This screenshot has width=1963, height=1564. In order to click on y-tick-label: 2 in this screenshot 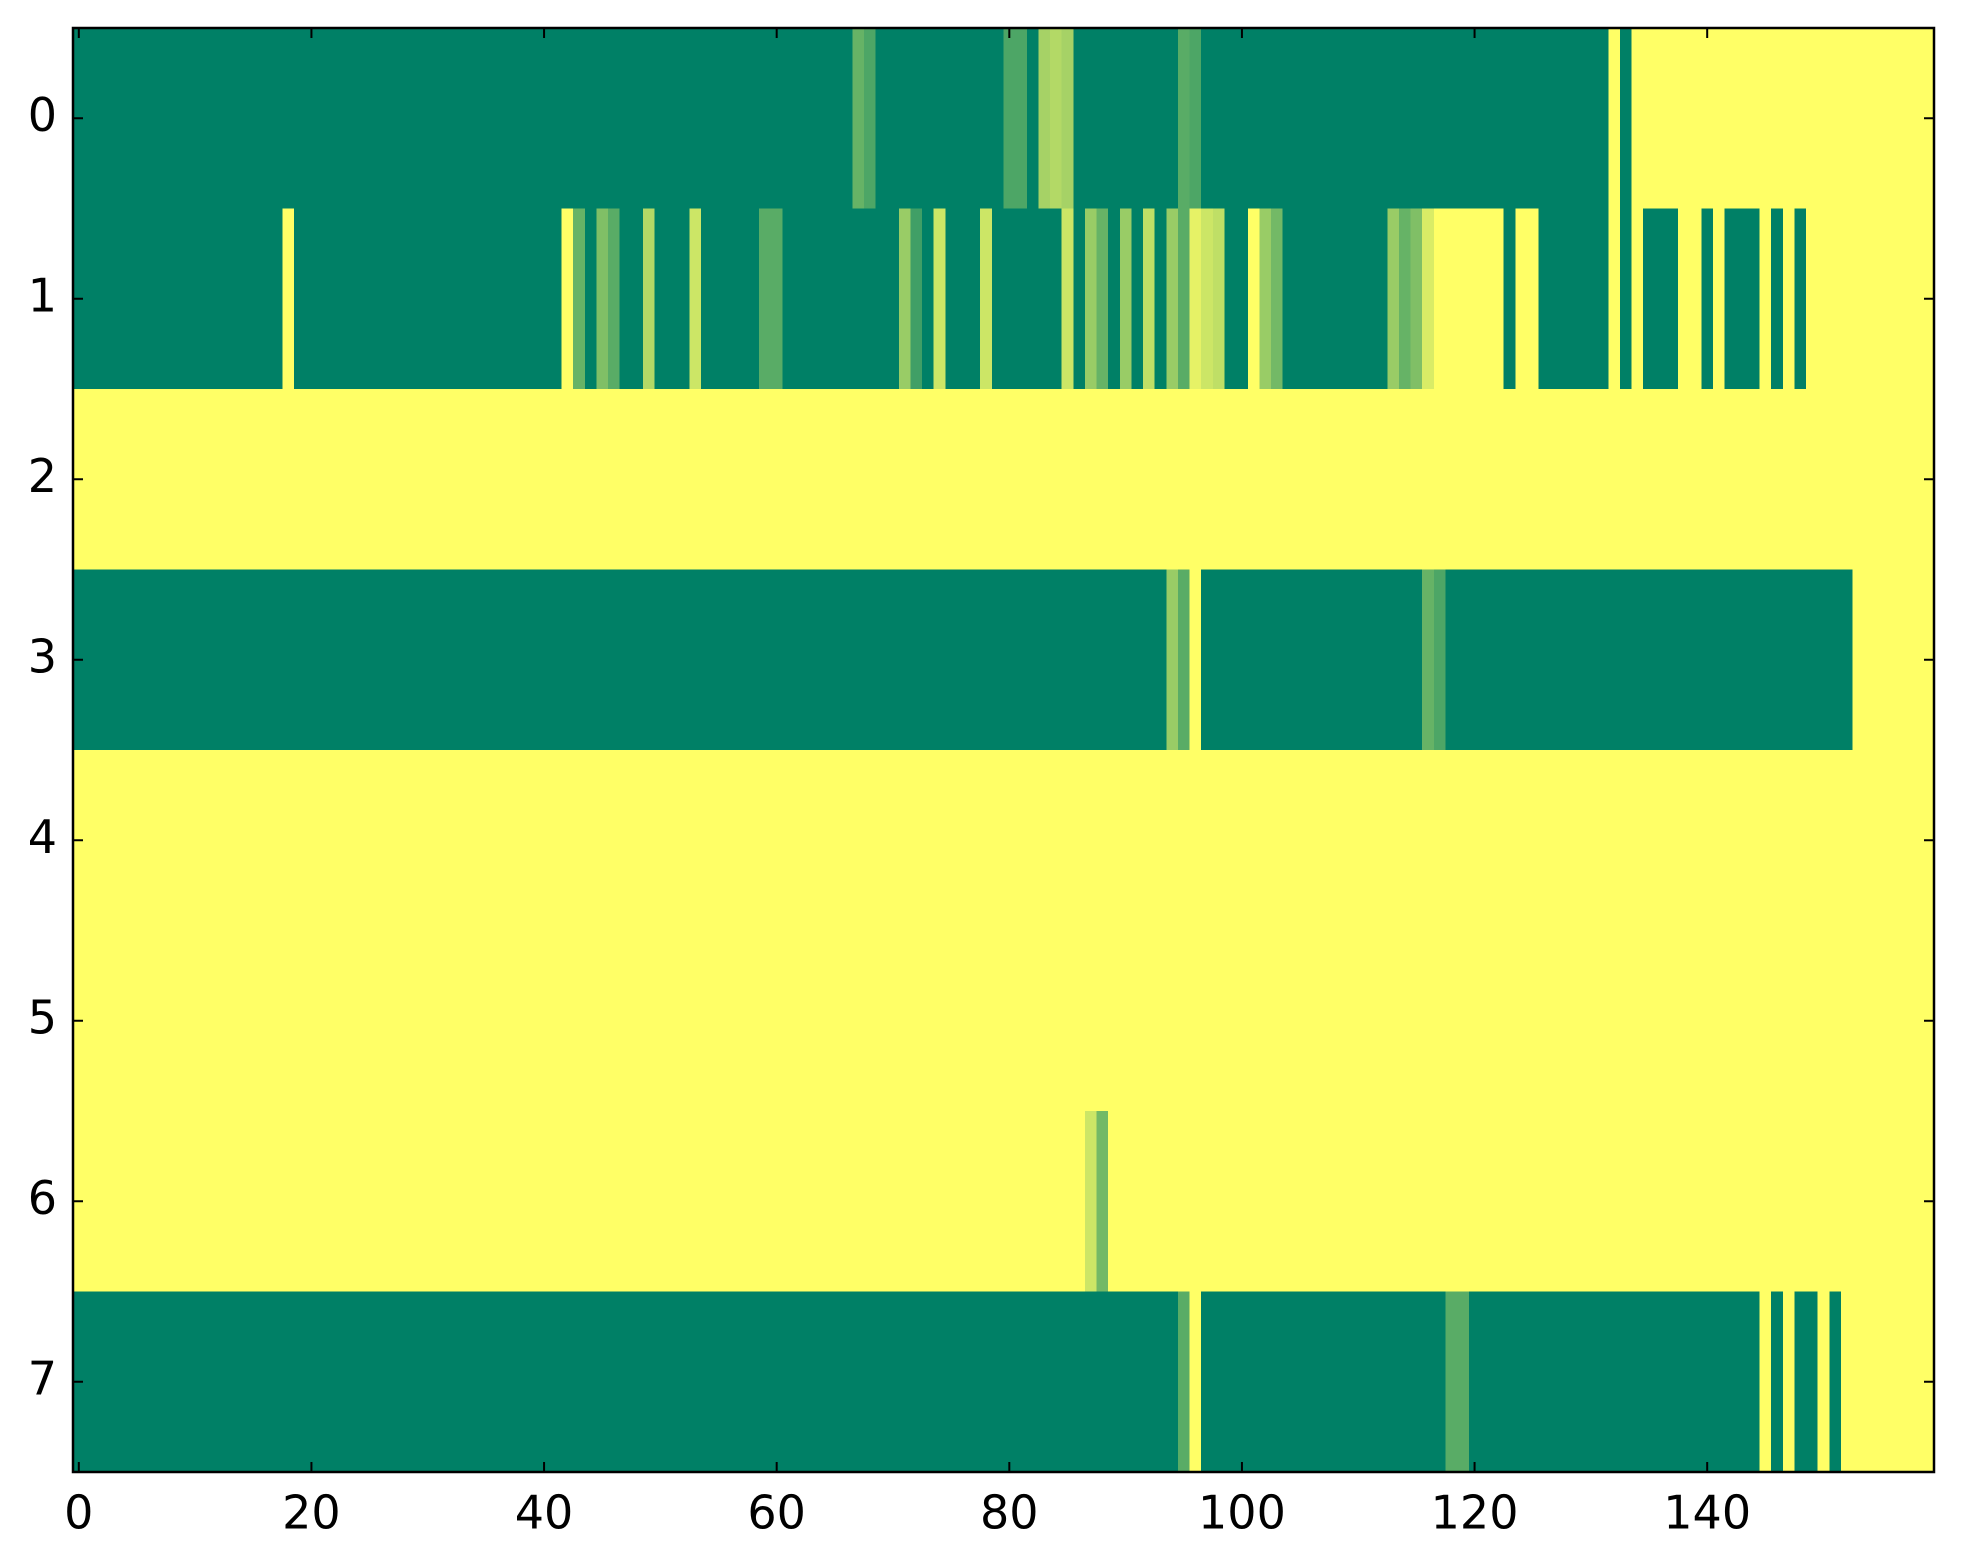, I will do `click(42, 476)`.